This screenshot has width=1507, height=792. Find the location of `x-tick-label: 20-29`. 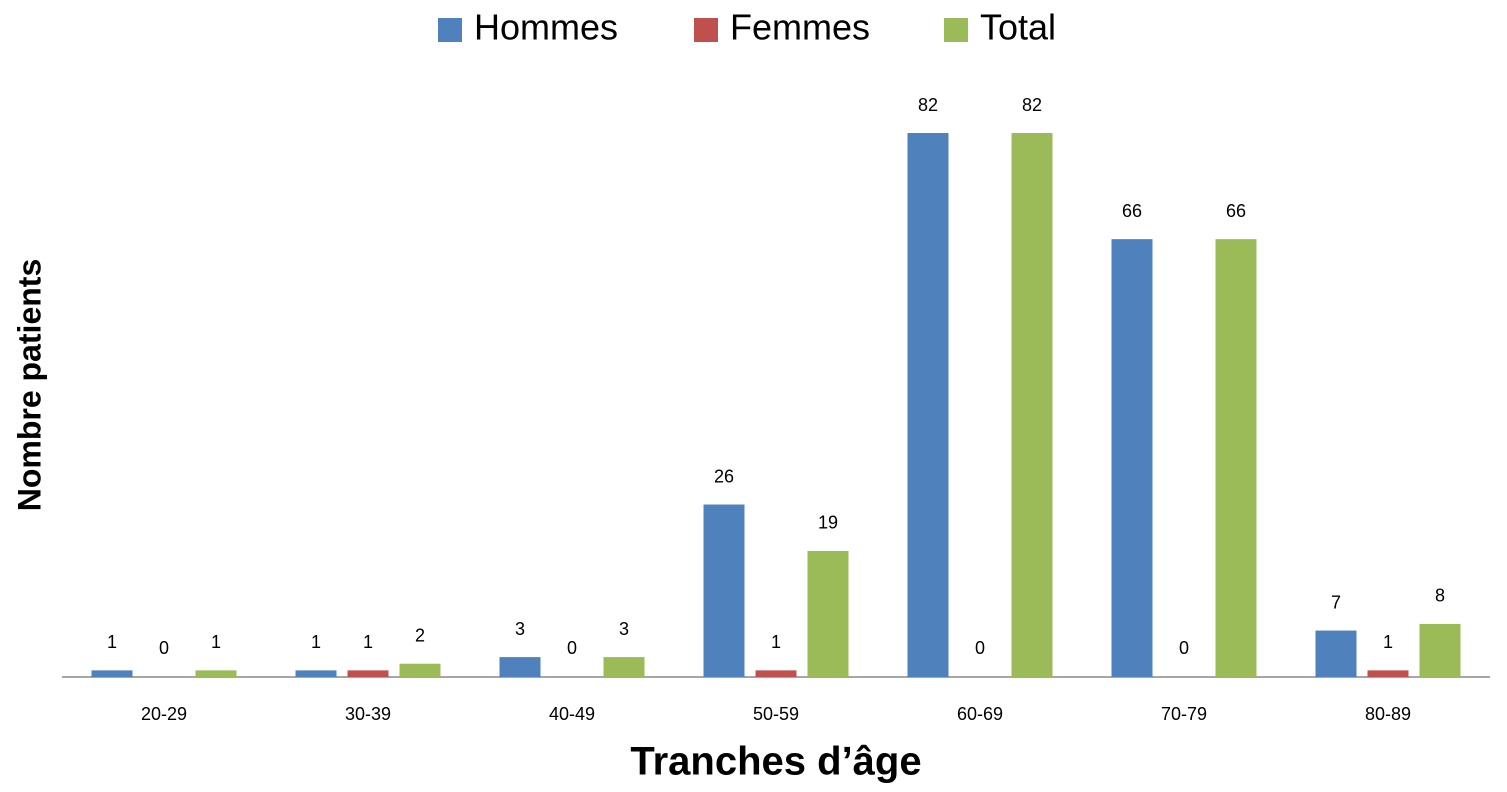

x-tick-label: 20-29 is located at coordinates (164, 714).